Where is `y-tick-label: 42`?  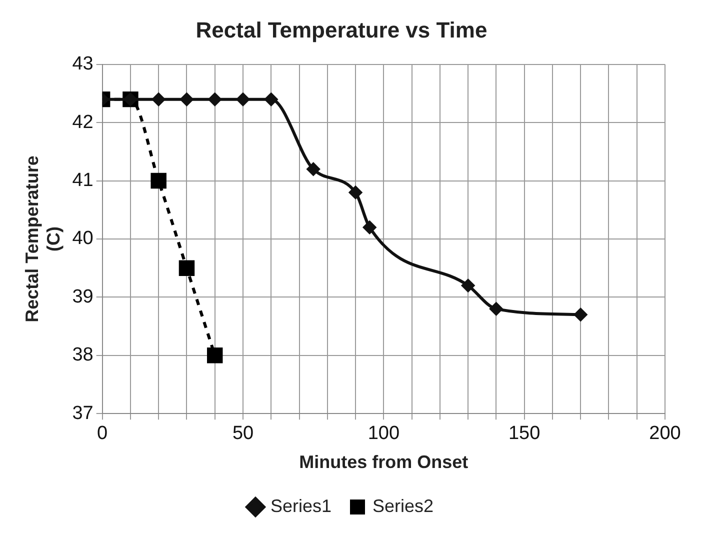
y-tick-label: 42 is located at coordinates (83, 122).